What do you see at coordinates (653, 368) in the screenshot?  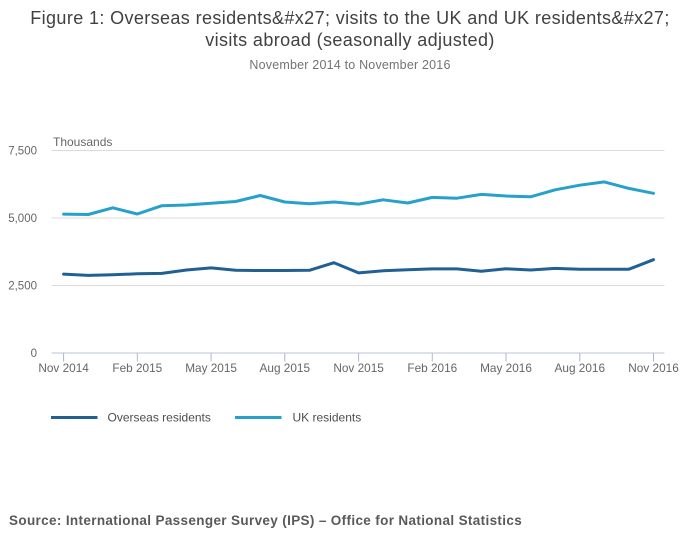 I see `svg-text: Nov 2016` at bounding box center [653, 368].